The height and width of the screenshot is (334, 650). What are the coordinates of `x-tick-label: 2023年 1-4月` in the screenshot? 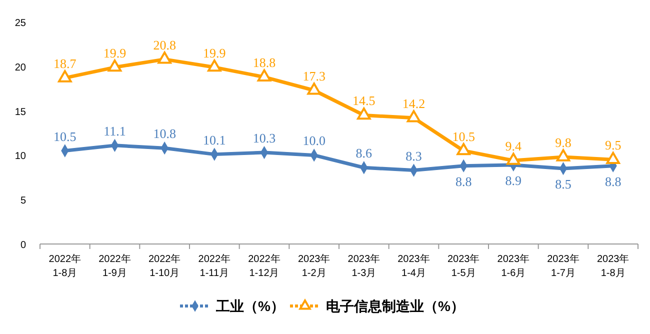 It's located at (414, 266).